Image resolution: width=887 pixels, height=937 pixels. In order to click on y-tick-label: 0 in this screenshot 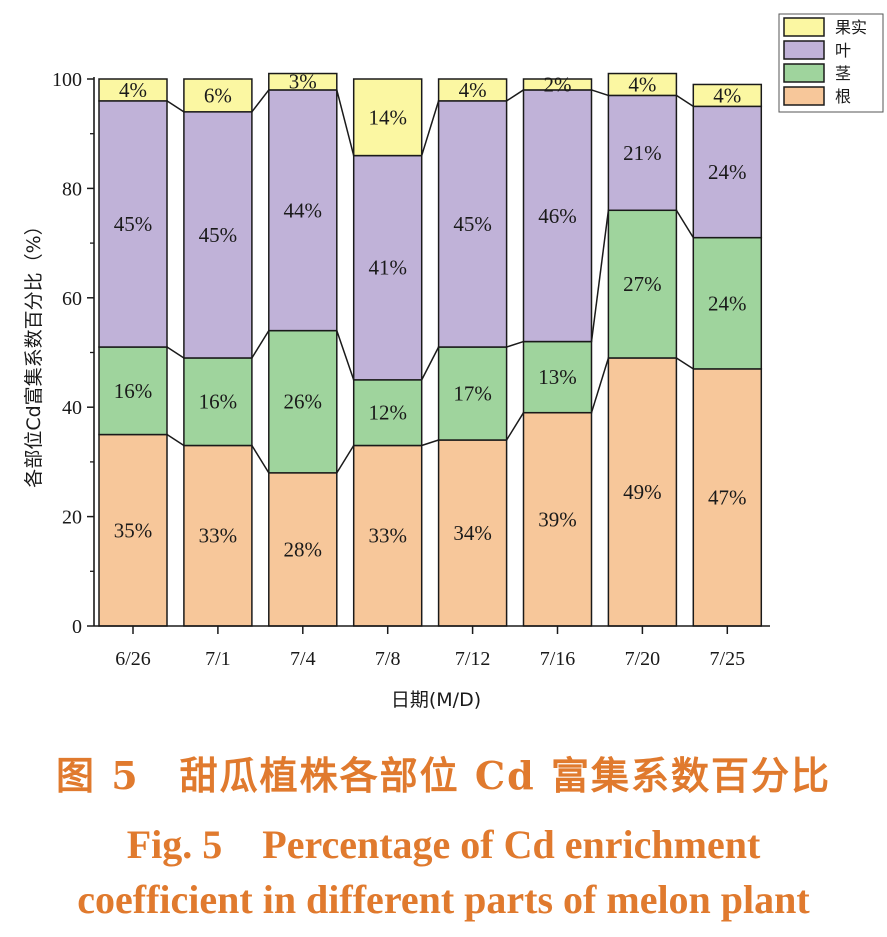, I will do `click(77, 627)`.